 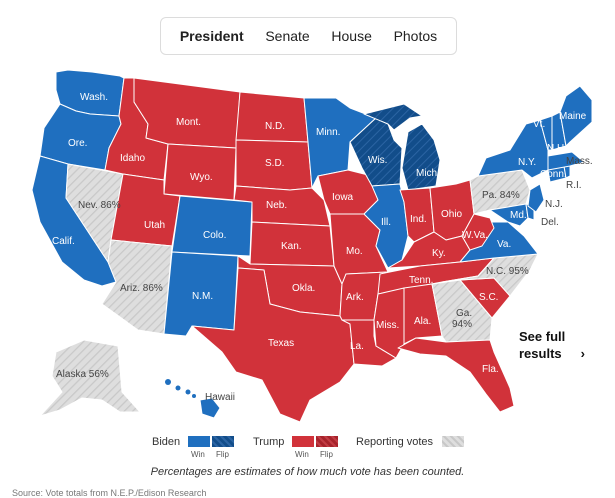 What do you see at coordinates (557, 148) in the screenshot?
I see `label-nh: N.H.` at bounding box center [557, 148].